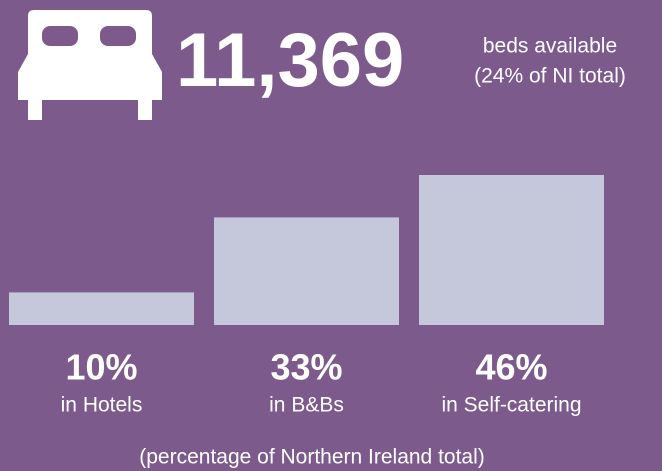  I want to click on value-label: 10%, so click(101, 367).